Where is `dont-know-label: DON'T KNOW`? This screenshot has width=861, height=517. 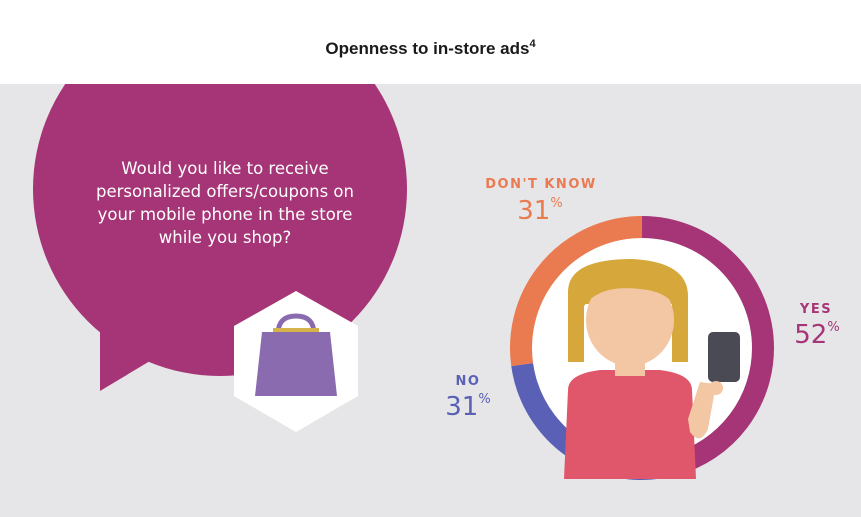
dont-know-label: DON'T KNOW is located at coordinates (541, 184).